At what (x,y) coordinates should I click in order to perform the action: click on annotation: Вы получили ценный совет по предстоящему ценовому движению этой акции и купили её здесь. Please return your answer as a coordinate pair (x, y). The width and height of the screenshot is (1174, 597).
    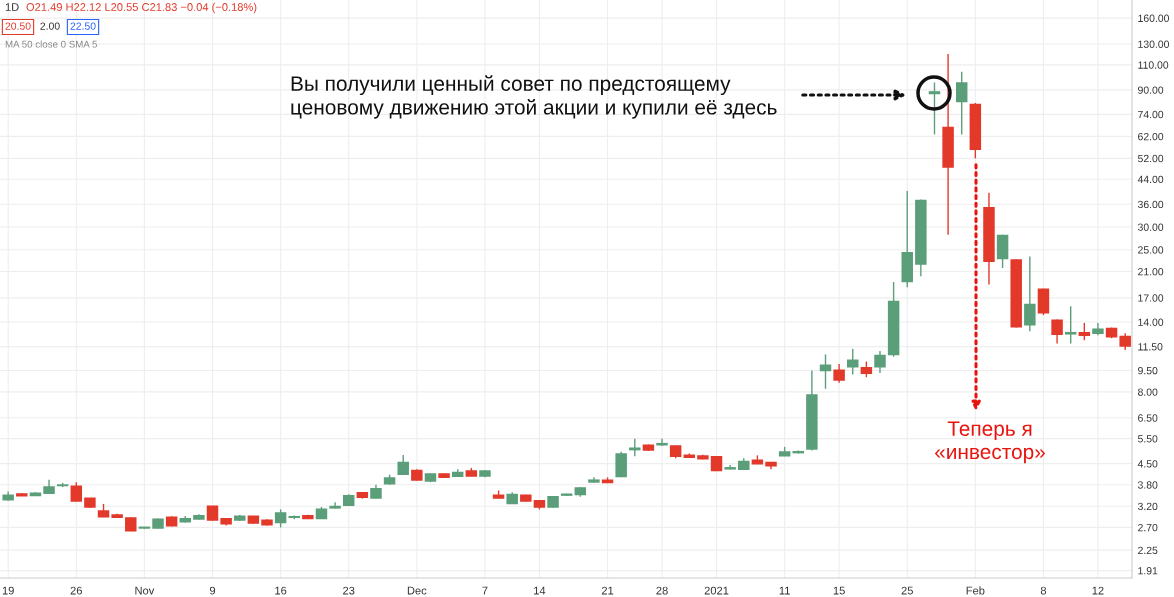
    Looking at the image, I should click on (534, 97).